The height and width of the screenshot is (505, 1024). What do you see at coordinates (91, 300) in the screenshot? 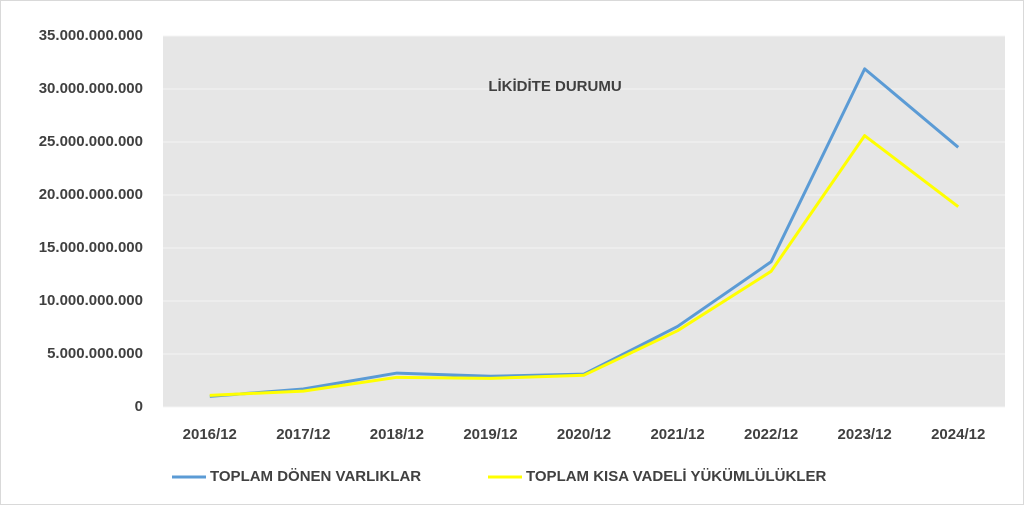
I see `y-tick-label: 10.000.000.000` at bounding box center [91, 300].